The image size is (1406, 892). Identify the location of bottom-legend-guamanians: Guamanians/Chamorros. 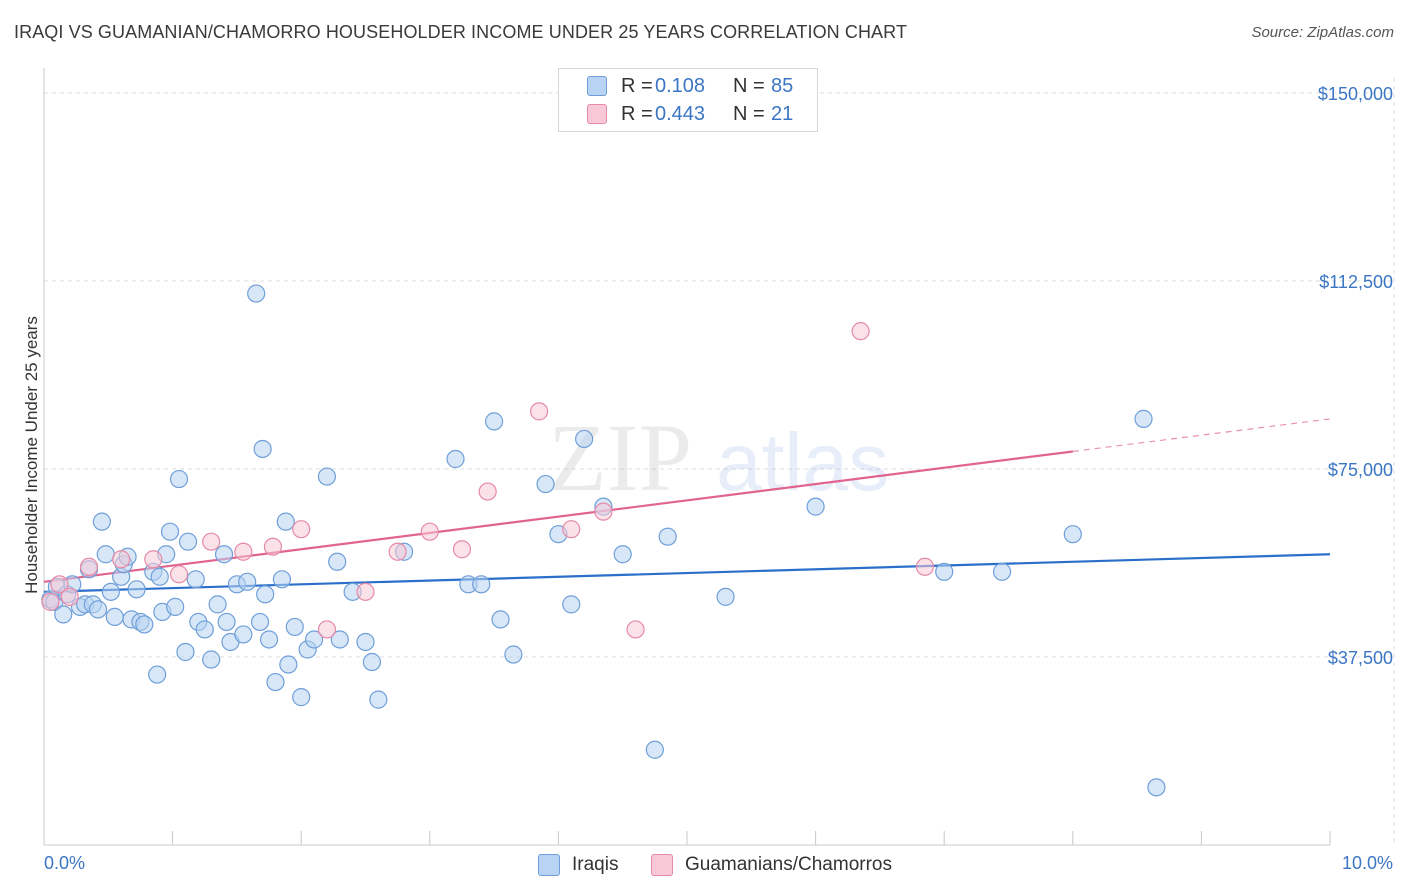
(771, 865).